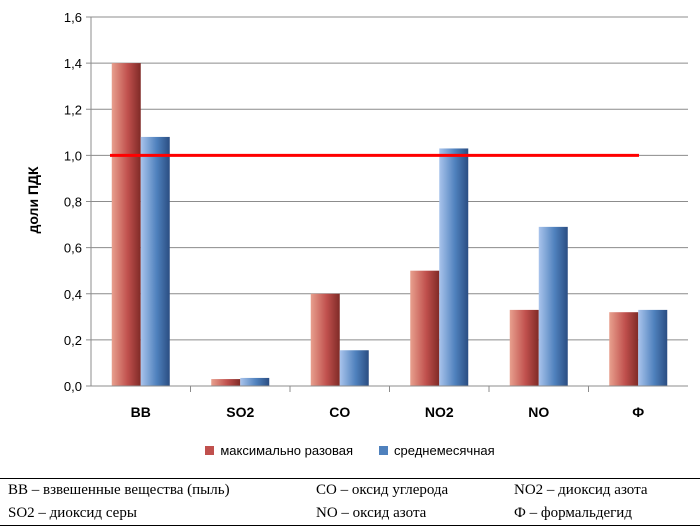 The image size is (700, 527). What do you see at coordinates (154, 490) in the screenshot?
I see `abbreviation-cell: ВВ – взвешенные вещества (пыль)` at bounding box center [154, 490].